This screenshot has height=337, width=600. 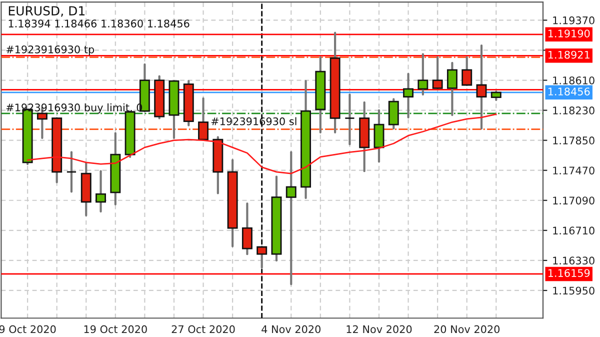 I want to click on ref-line-label: #1923916930 sl, so click(x=253, y=121).